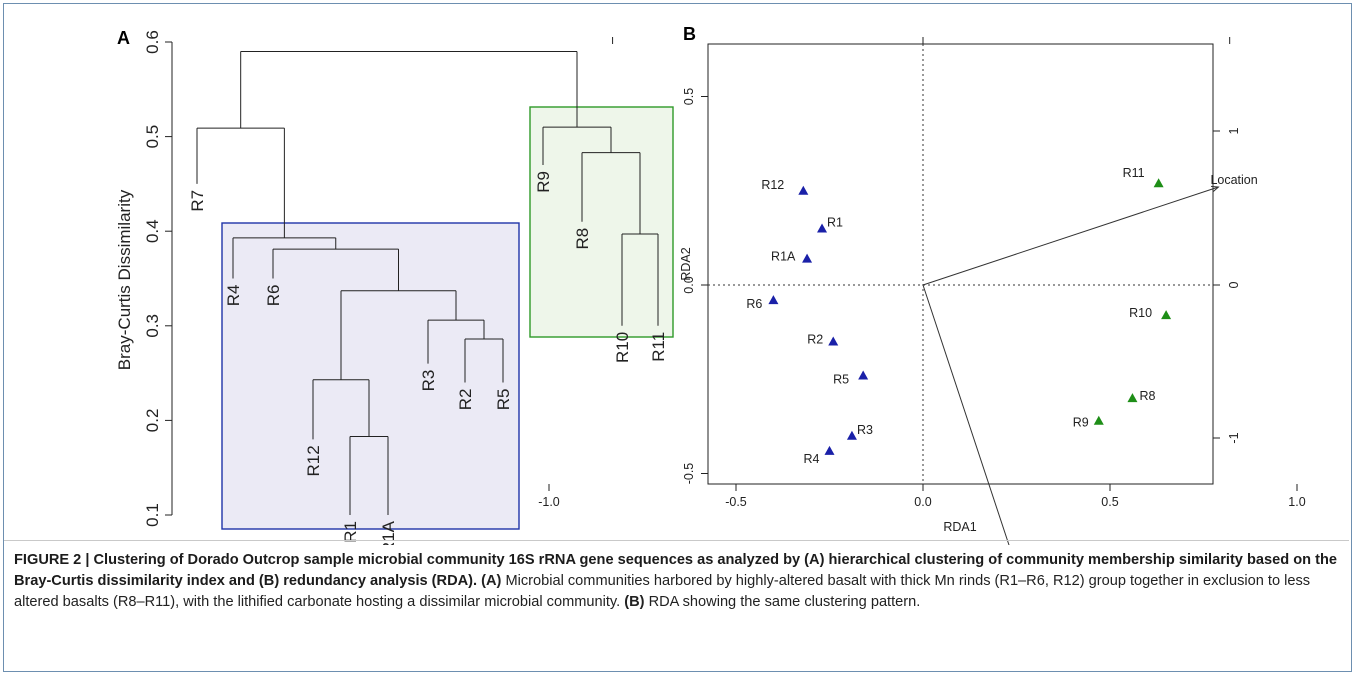 Image resolution: width=1357 pixels, height=677 pixels. What do you see at coordinates (835, 222) in the screenshot?
I see `point-label: R1` at bounding box center [835, 222].